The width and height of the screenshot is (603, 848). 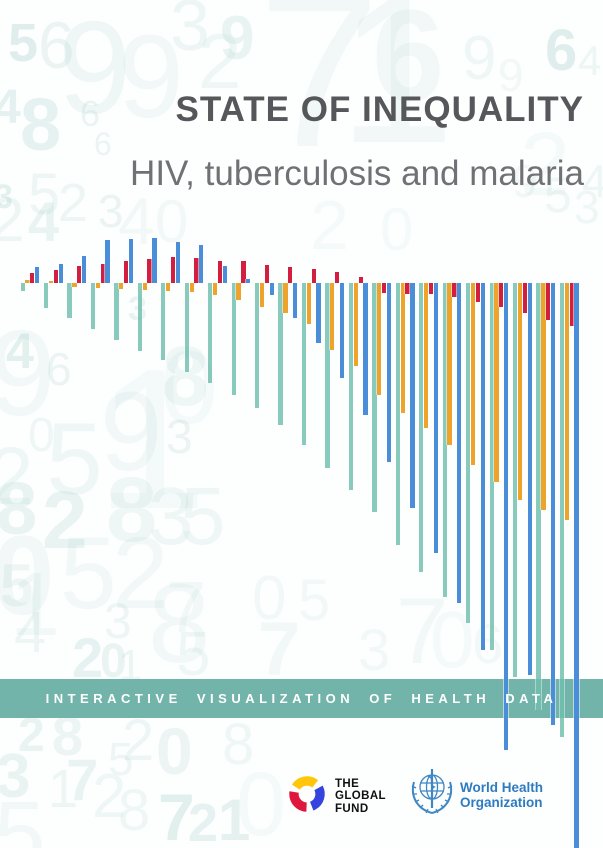 I want to click on who-logo: World Health Organization, so click(x=475, y=794).